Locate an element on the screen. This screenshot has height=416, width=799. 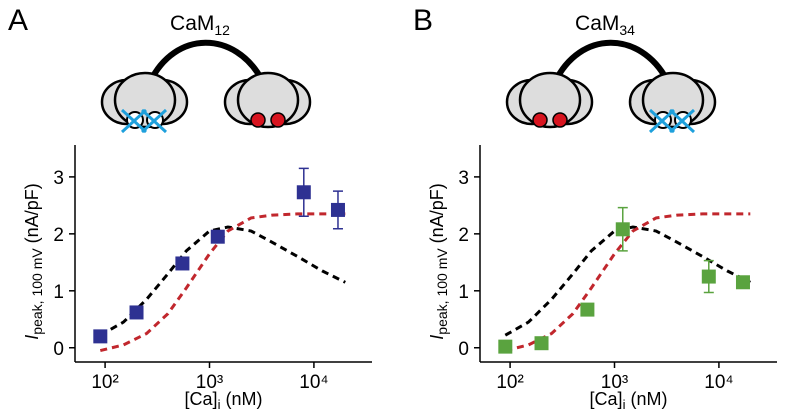
panel-letter: A is located at coordinates (18, 20).